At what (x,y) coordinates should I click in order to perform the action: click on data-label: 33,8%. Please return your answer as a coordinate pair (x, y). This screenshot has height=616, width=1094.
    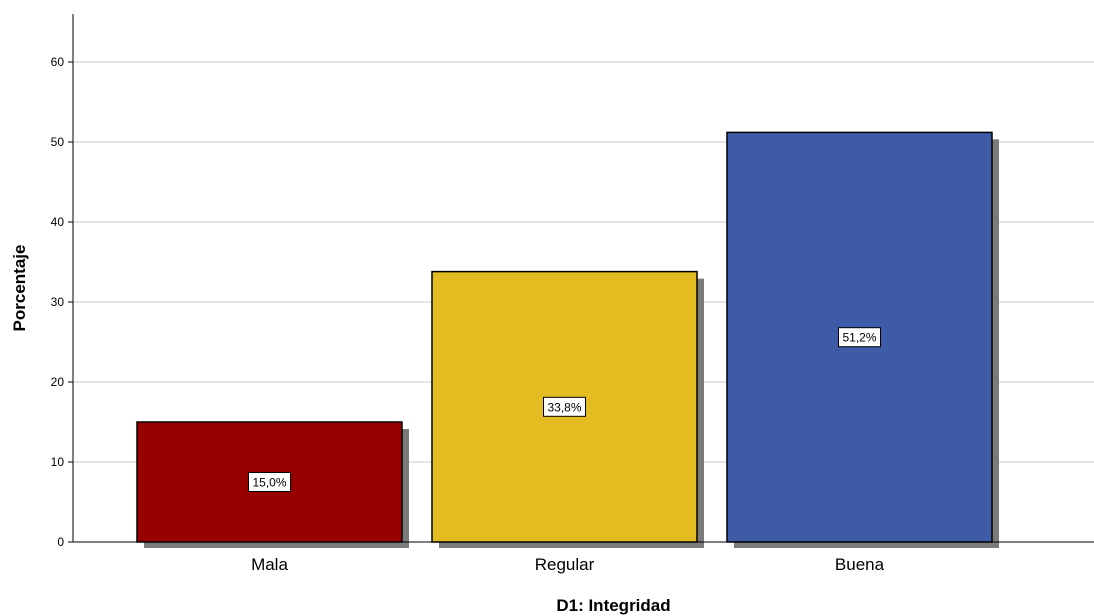
    Looking at the image, I should click on (564, 407).